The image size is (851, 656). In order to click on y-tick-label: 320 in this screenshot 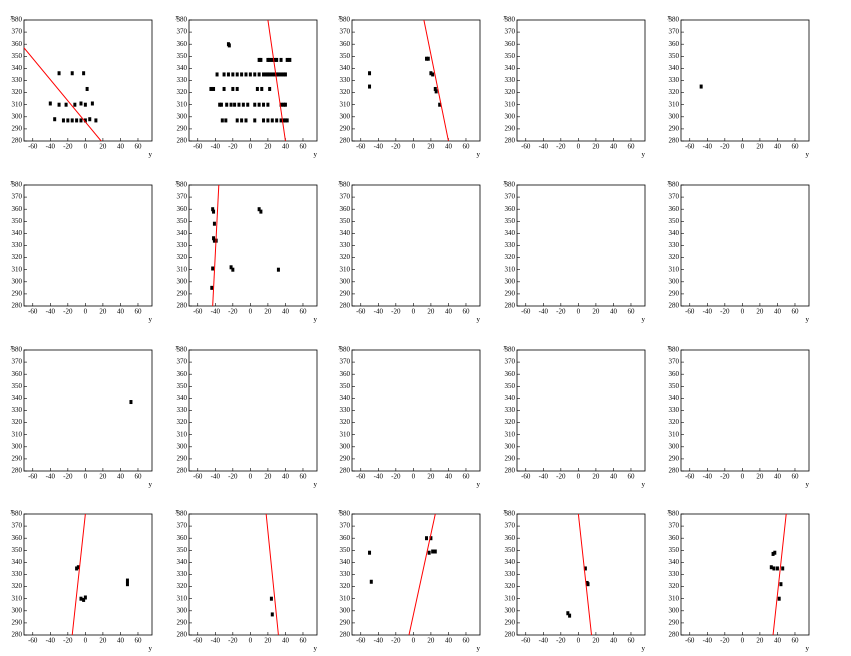, I will do `click(345, 586)`.